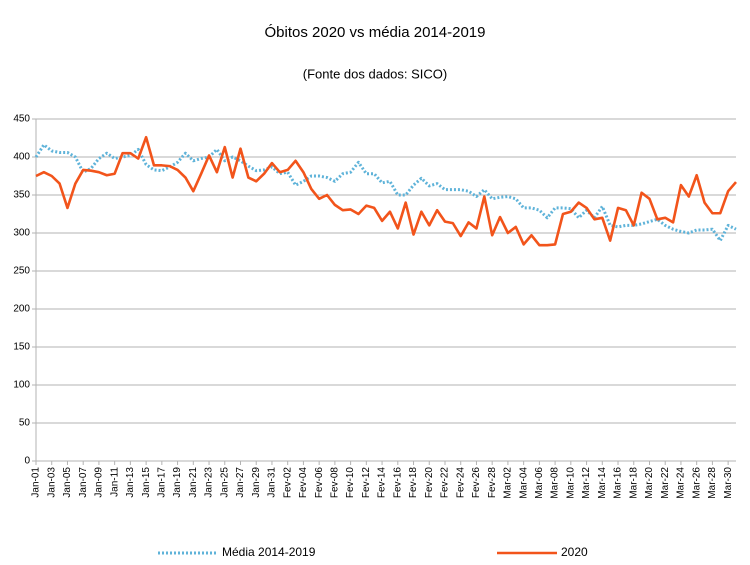  I want to click on x-tick-label: Fev-18, so click(413, 483).